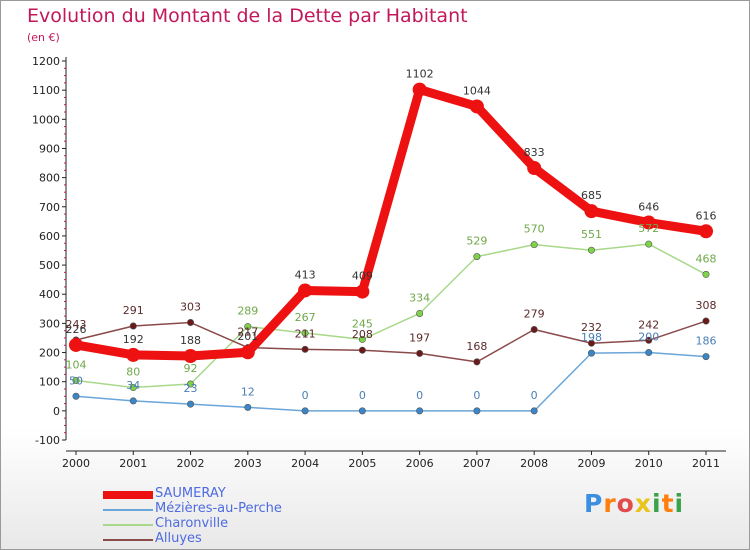 The width and height of the screenshot is (750, 550). I want to click on proxiti-logo: Proxiti, so click(634, 503).